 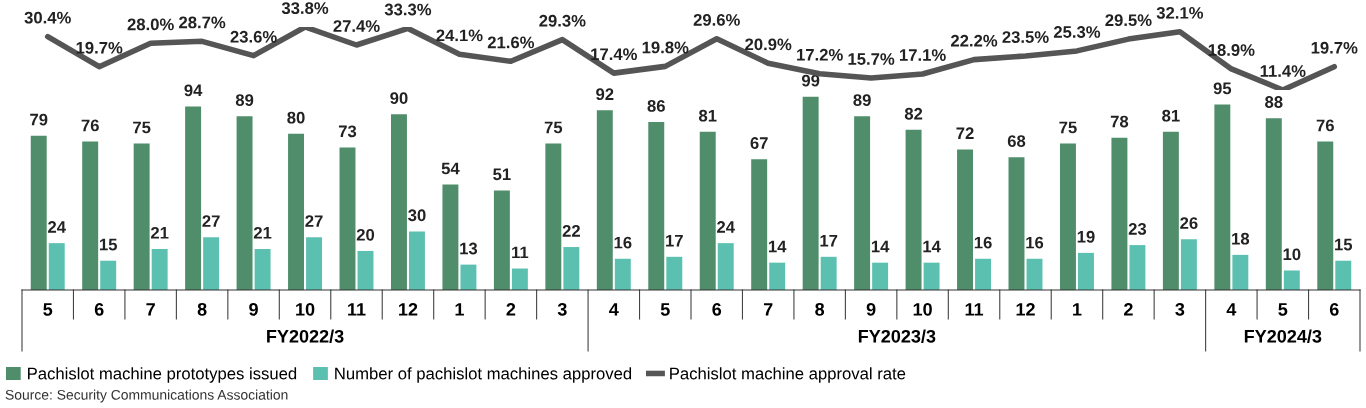 I want to click on data-label: 21.6%, so click(x=511, y=42).